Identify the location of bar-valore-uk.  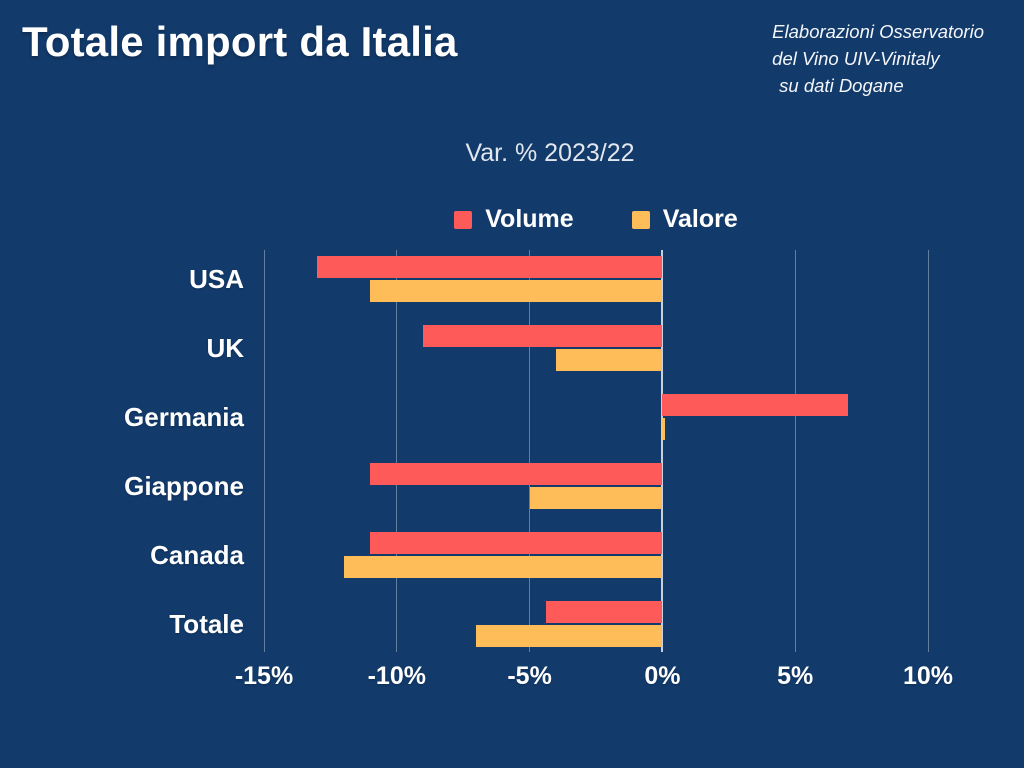
(609, 360).